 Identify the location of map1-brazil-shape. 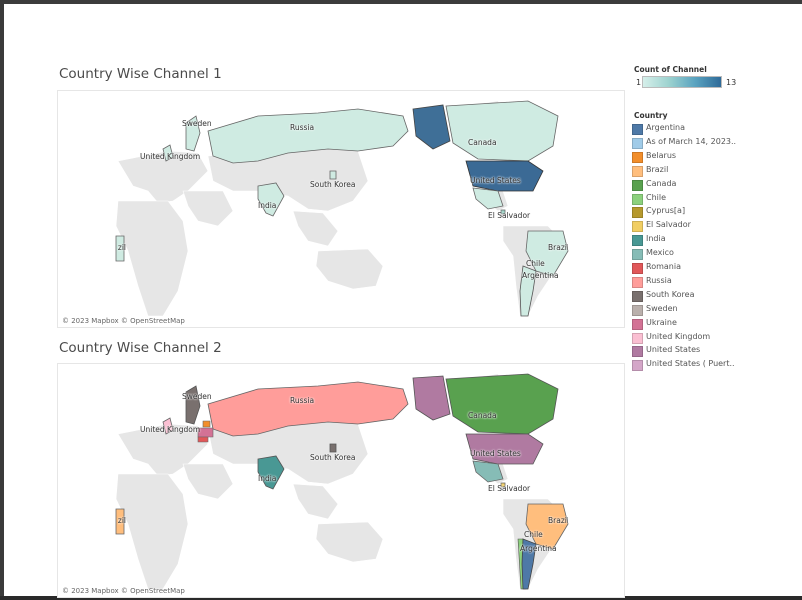
(547, 253).